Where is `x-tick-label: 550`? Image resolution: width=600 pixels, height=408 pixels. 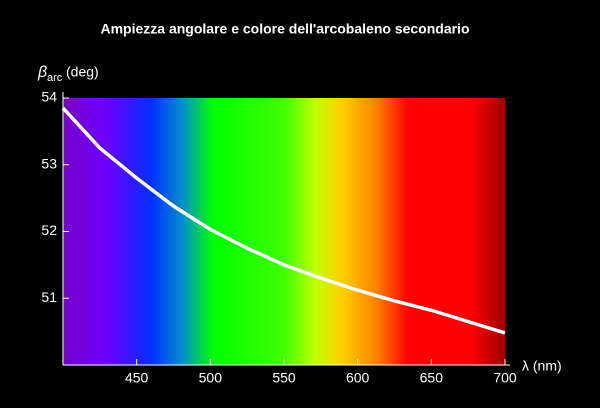
x-tick-label: 550 is located at coordinates (284, 378).